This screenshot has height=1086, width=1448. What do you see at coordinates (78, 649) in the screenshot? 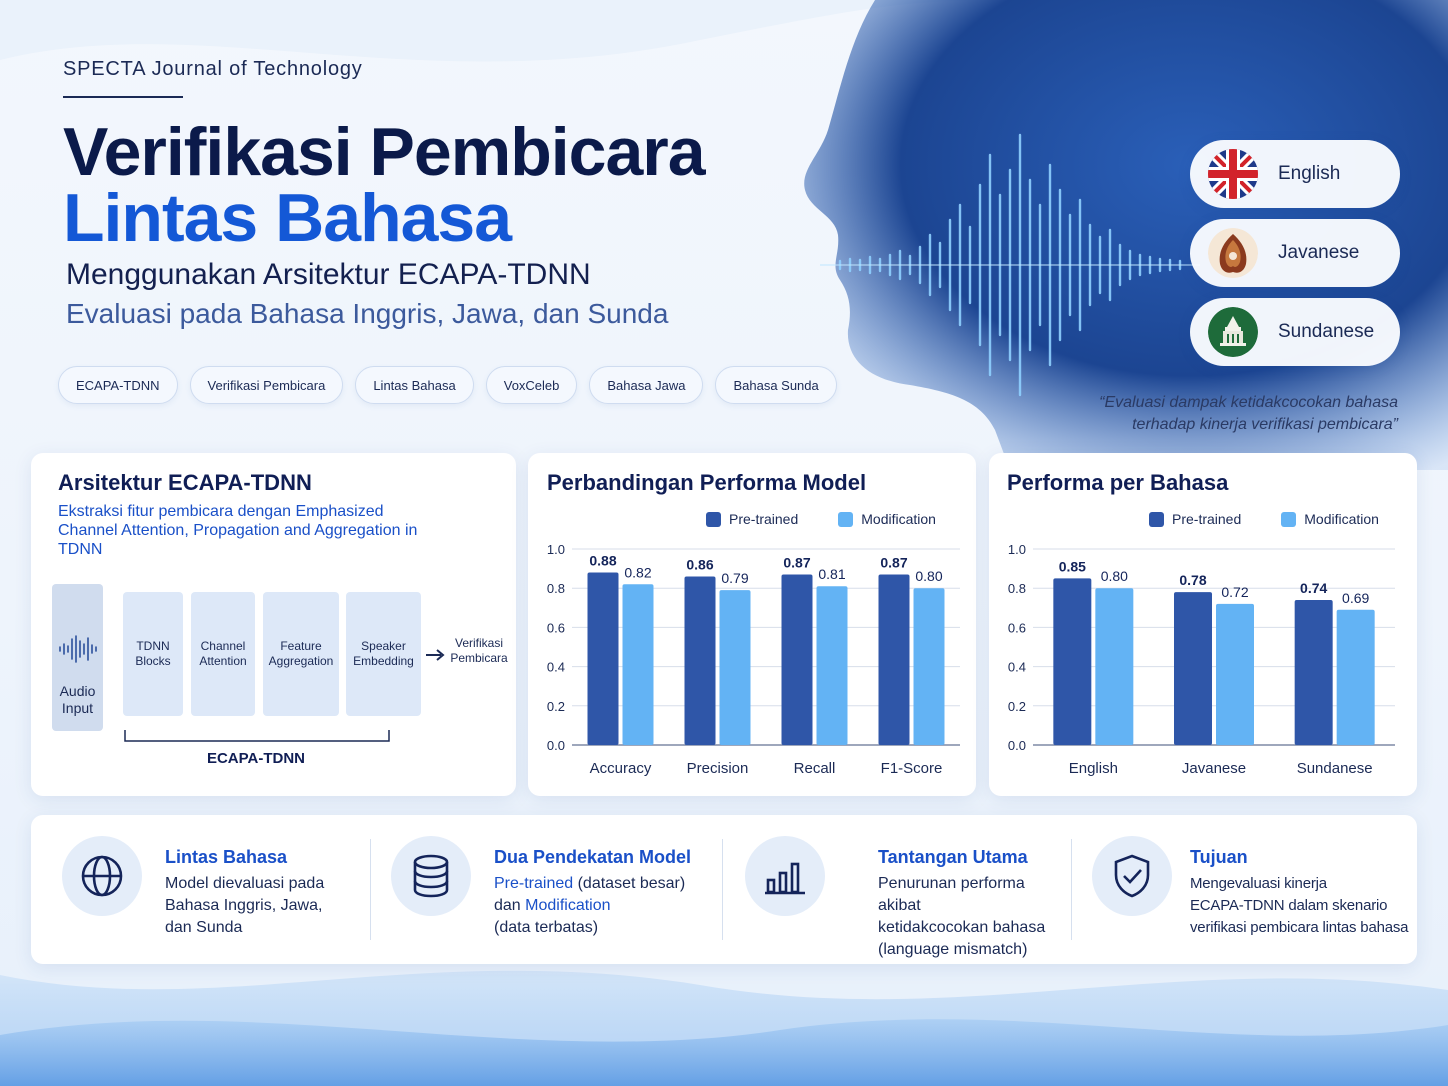
I see `waveform-icon` at bounding box center [78, 649].